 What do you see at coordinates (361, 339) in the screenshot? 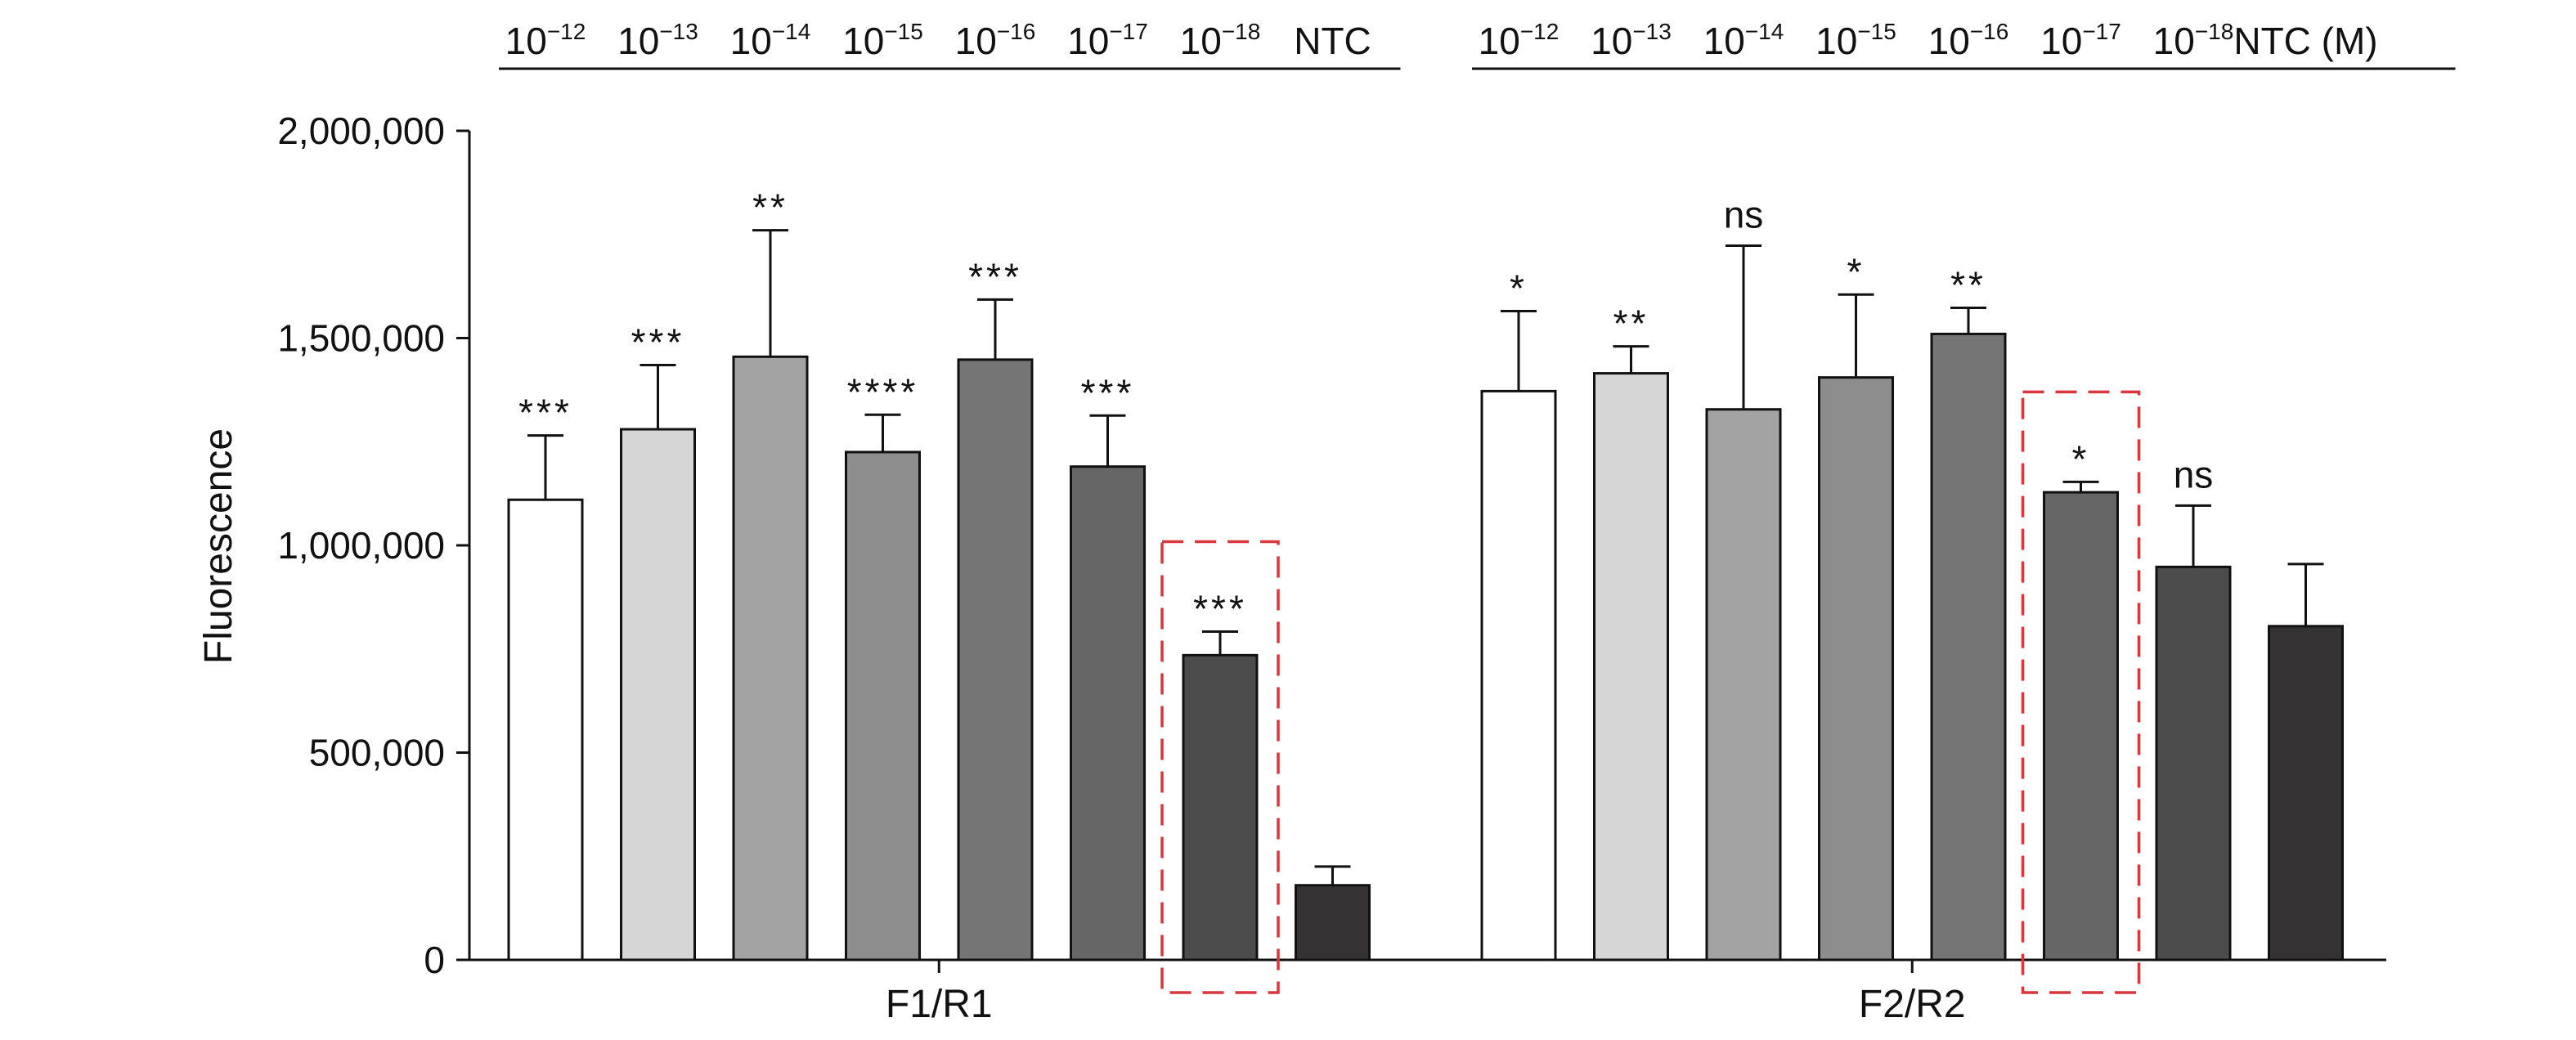
I see `y-tick-label: 1,500,000` at bounding box center [361, 339].